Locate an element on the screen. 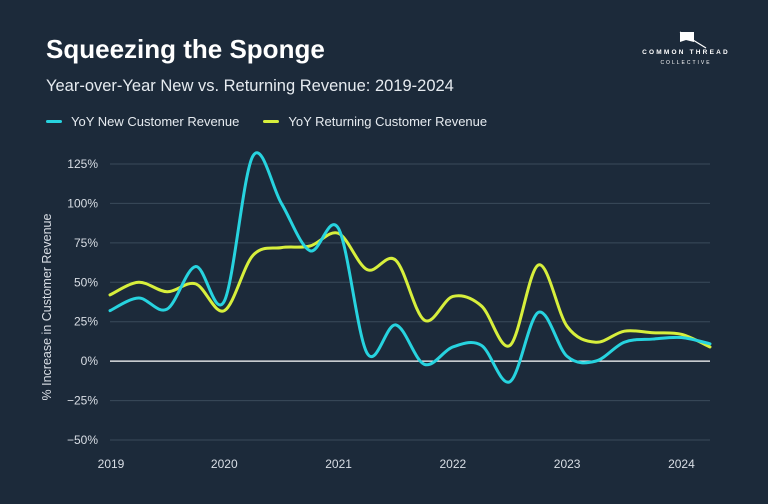 This screenshot has height=504, width=768. legend-label-new: YoY New Customer Revenue is located at coordinates (155, 121).